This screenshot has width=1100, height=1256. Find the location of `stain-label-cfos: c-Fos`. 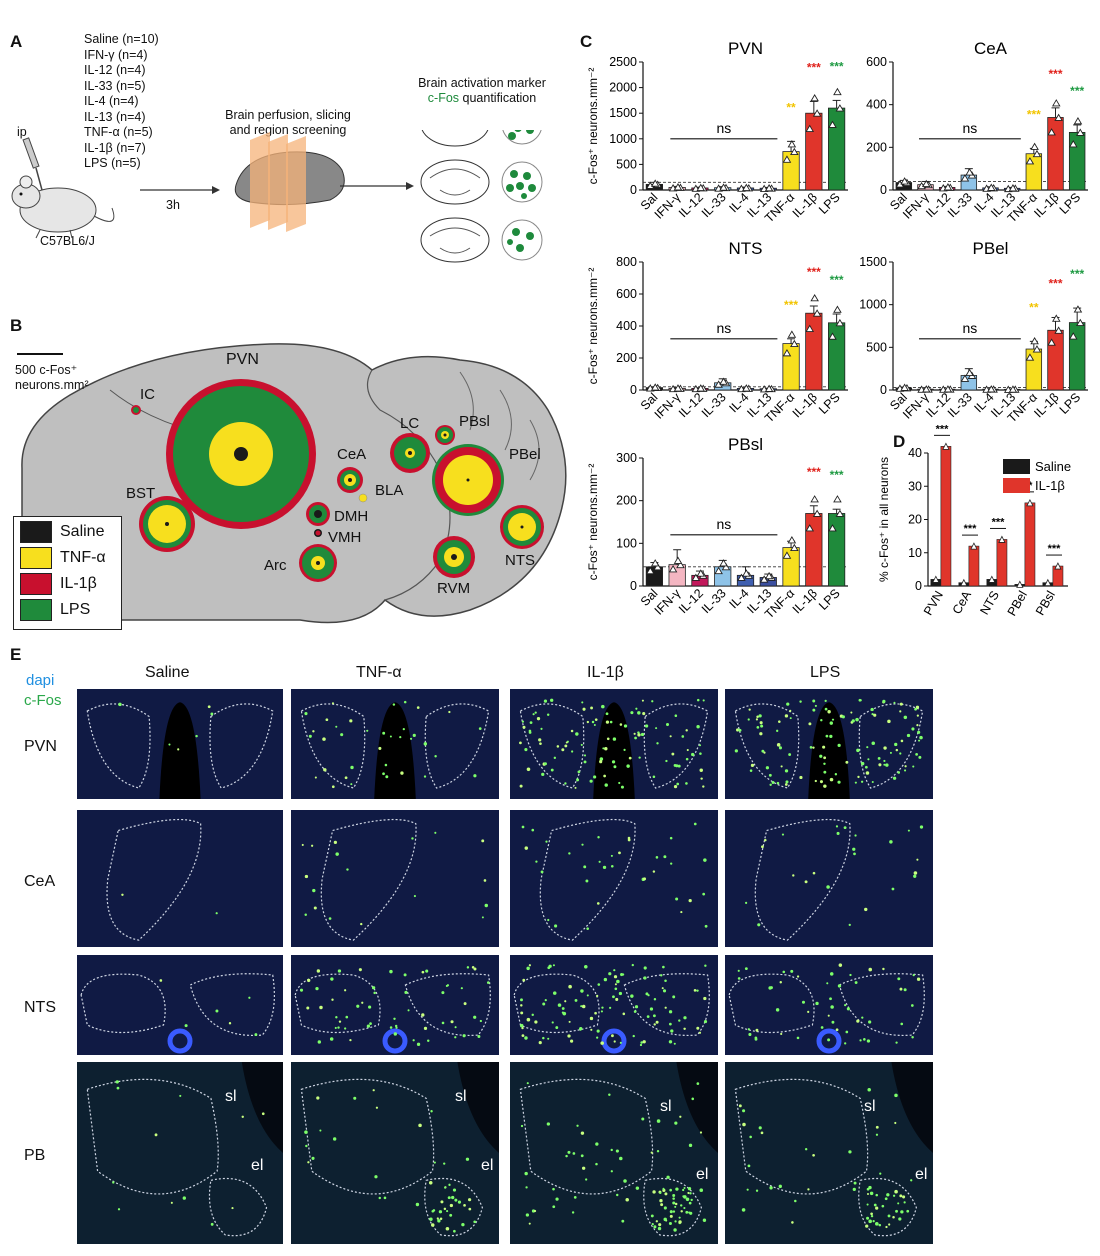

stain-label-cfos: c-Fos is located at coordinates (43, 700).